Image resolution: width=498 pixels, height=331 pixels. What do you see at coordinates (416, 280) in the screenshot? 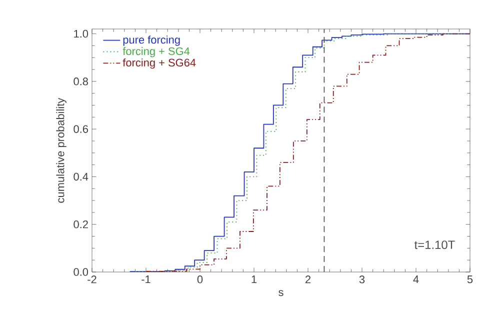
I see `x-tick-label: 4` at bounding box center [416, 280].